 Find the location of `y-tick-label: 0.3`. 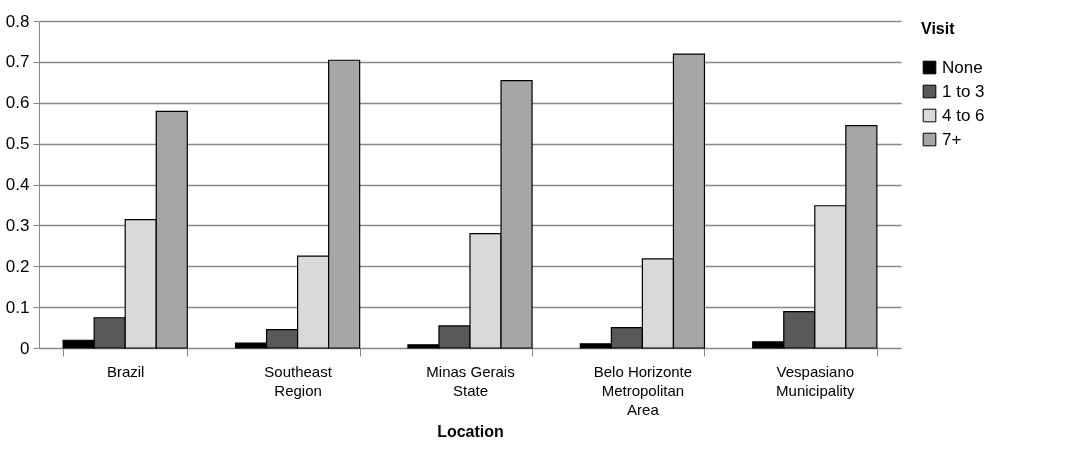

y-tick-label: 0.3 is located at coordinates (17, 225).